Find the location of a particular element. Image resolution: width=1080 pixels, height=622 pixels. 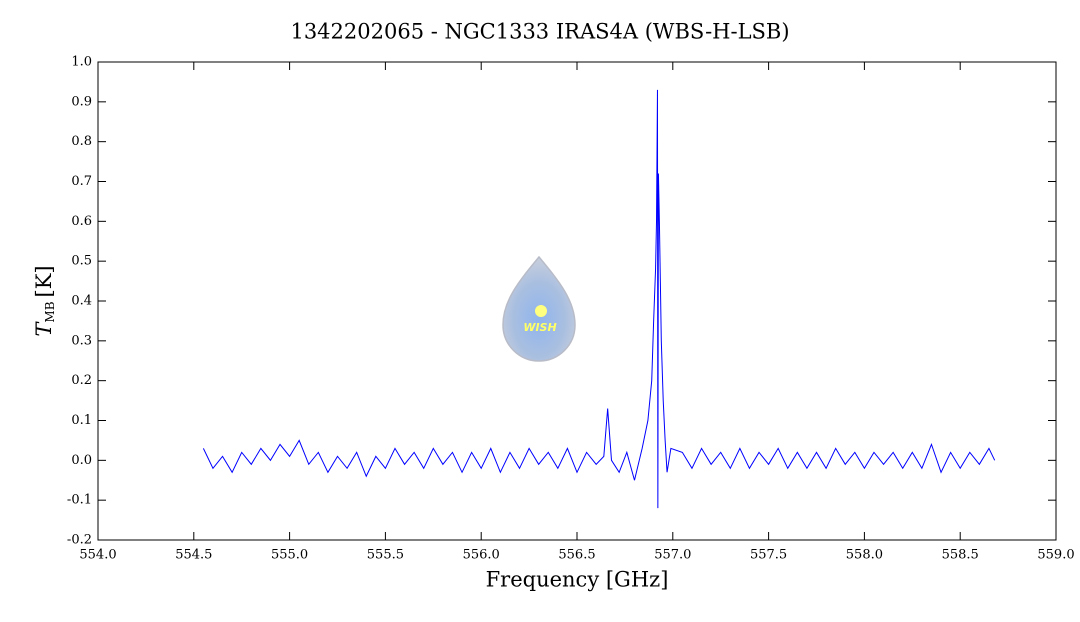

y-tick-label: 0.0 is located at coordinates (81, 460).